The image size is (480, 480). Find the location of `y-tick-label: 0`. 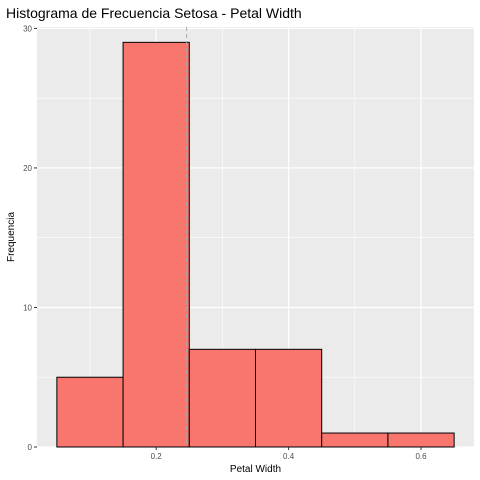

y-tick-label: 0 is located at coordinates (30, 447).